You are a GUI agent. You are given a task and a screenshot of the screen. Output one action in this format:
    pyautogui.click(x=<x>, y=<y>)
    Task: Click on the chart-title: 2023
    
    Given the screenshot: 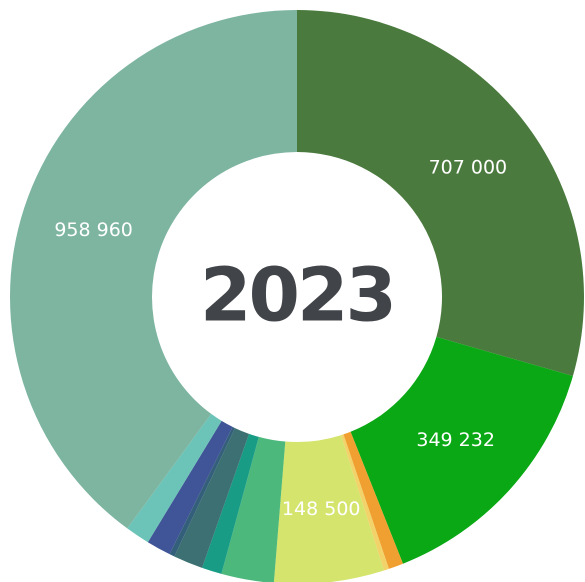 What is the action you would take?
    pyautogui.click(x=297, y=296)
    